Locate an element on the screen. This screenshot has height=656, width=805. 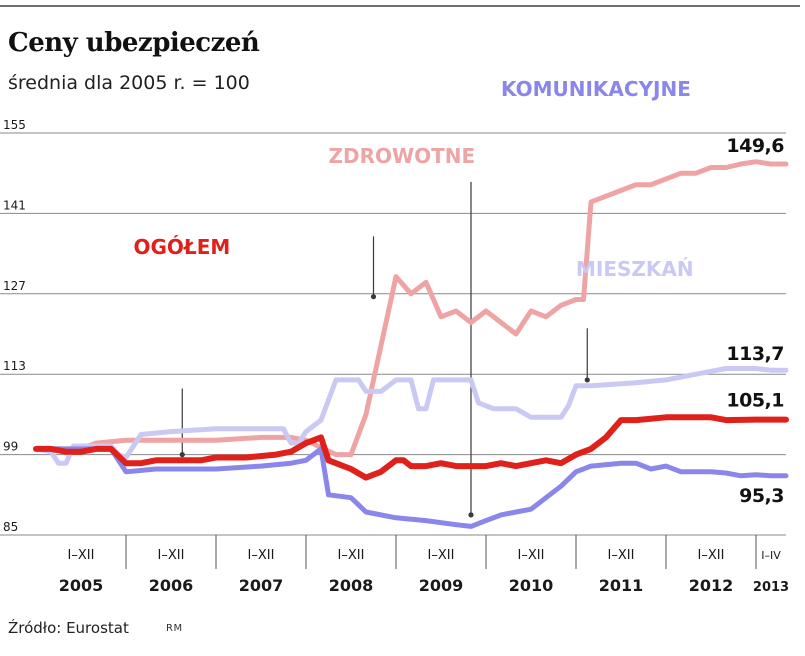
period-range-2008: I–XII is located at coordinates (351, 555).